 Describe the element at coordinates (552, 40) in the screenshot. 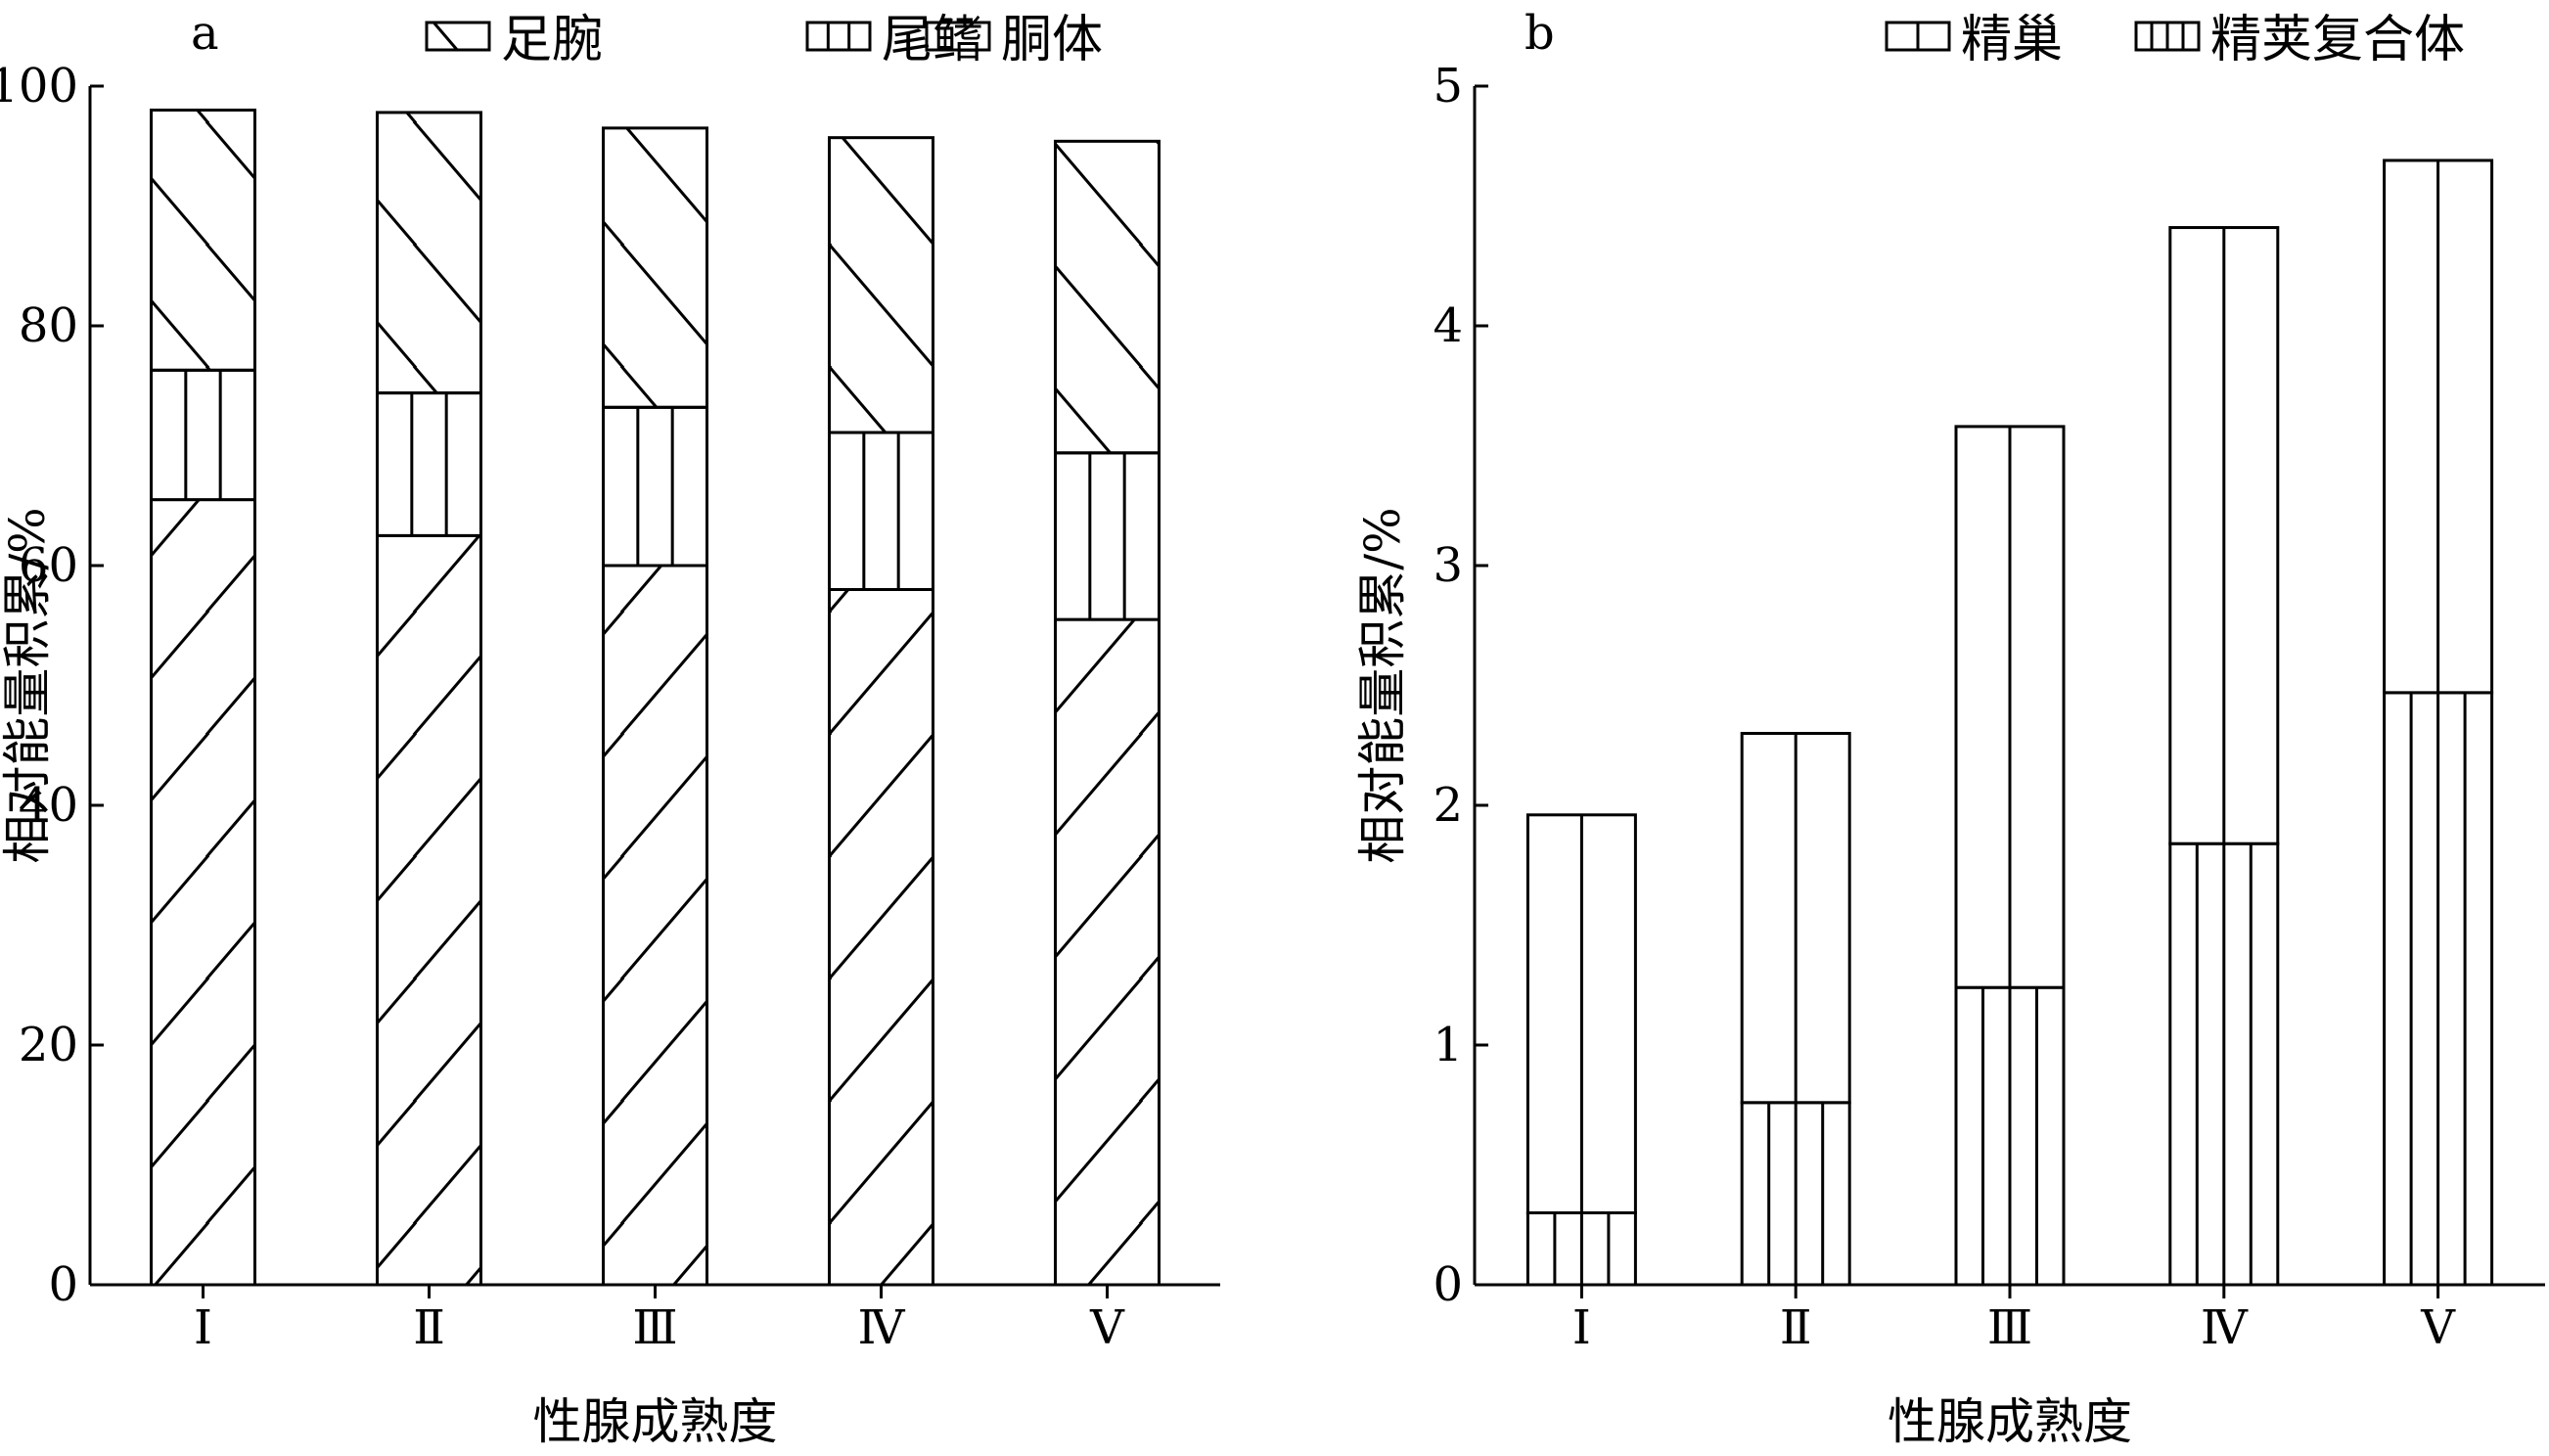

I see `legend-label: 足腕` at that location.